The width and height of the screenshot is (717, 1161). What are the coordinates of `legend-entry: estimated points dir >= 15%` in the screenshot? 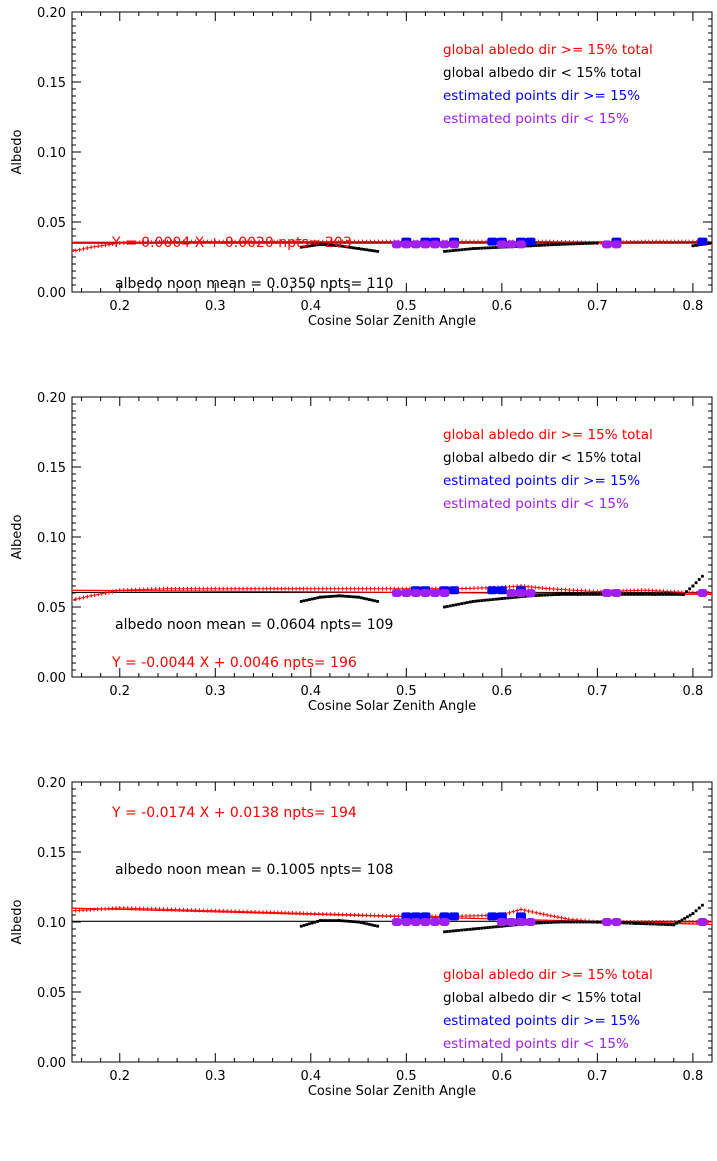 It's located at (541, 481).